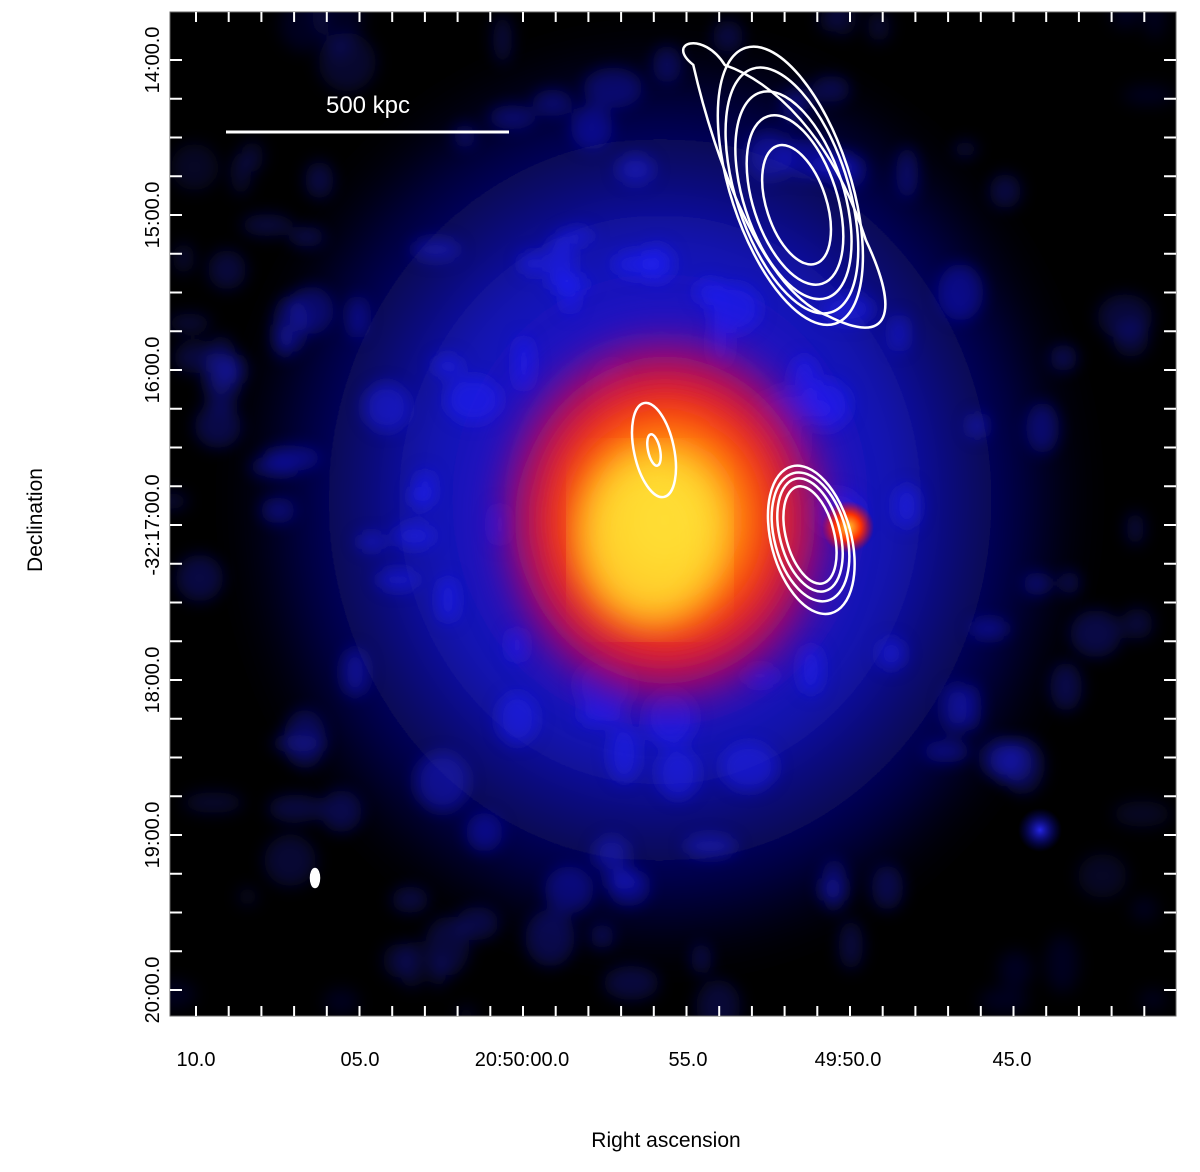 Image resolution: width=1200 pixels, height=1172 pixels. What do you see at coordinates (153, 990) in the screenshot?
I see `y-tick-label: 20:00.0` at bounding box center [153, 990].